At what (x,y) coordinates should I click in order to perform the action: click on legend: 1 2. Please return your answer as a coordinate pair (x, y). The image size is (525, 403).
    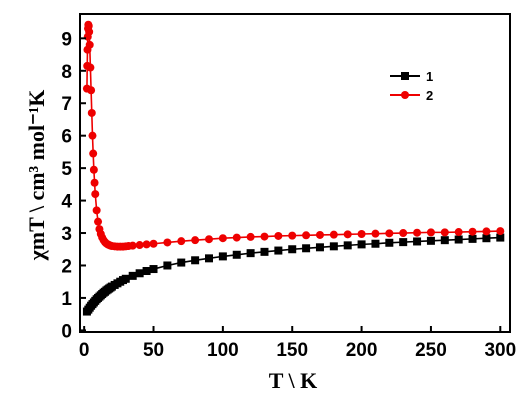
    Looking at the image, I should click on (411, 86).